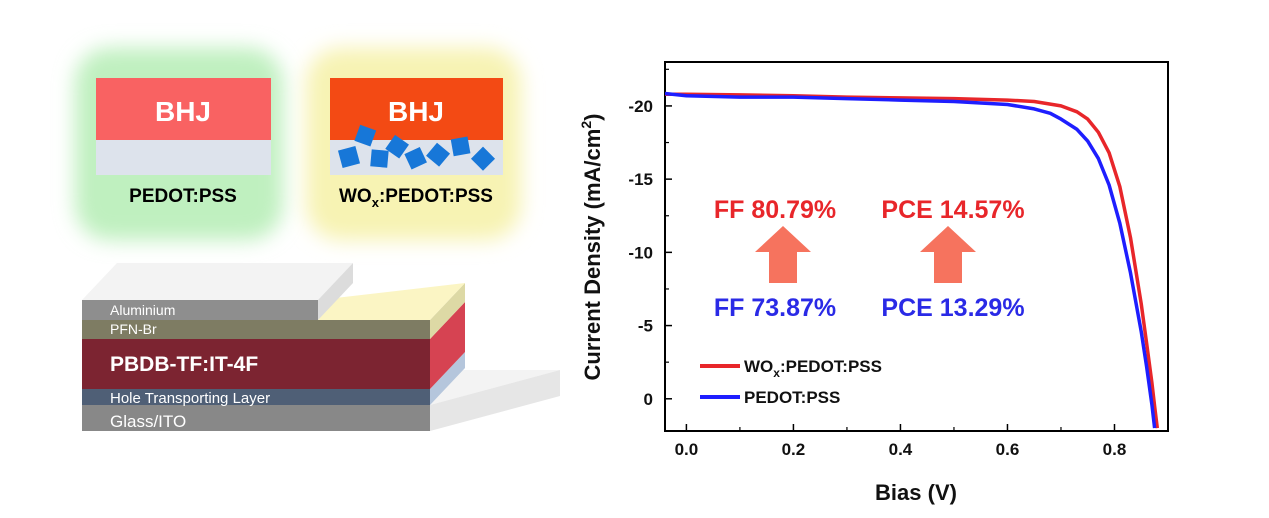 This screenshot has width=1269, height=518. I want to click on wox-particles, so click(416, 147).